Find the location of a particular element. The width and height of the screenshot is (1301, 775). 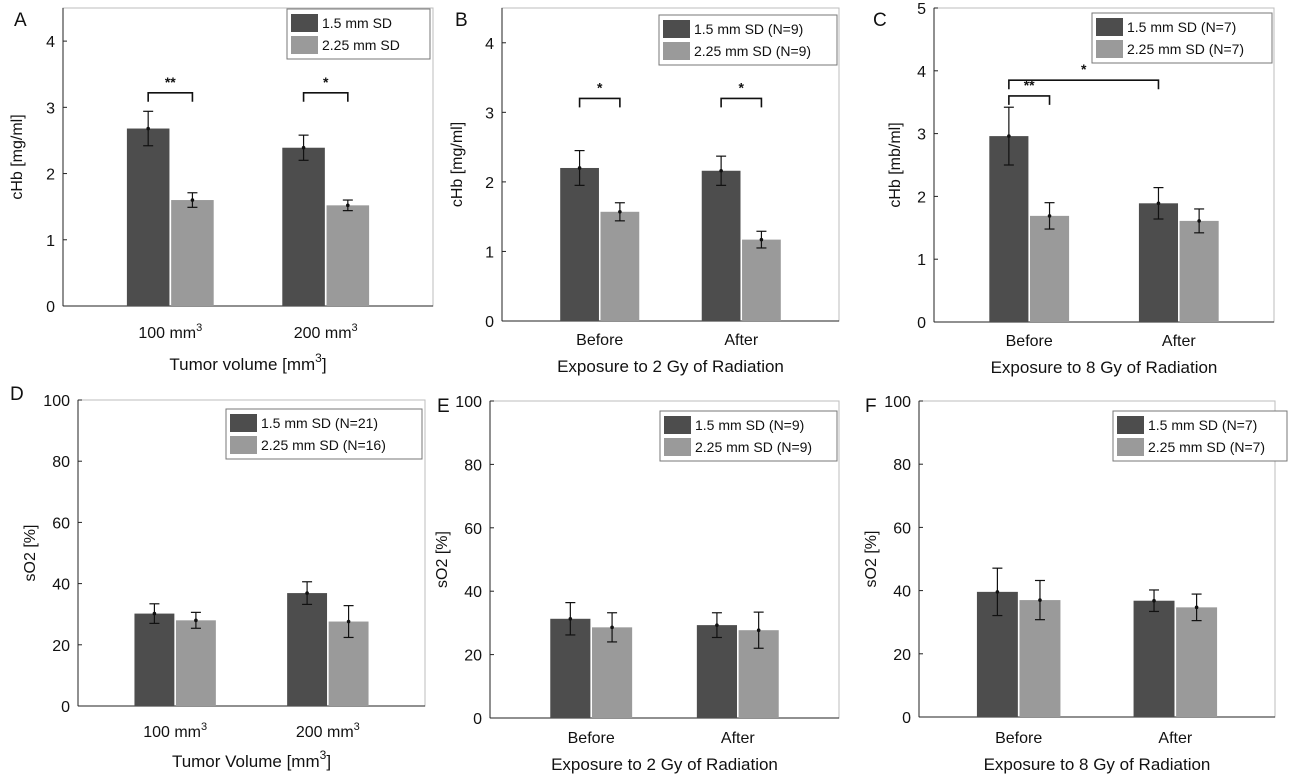

legend: 1.5 mm SD (N=7) 2.25 mm SD (N=7) is located at coordinates (1200, 436).